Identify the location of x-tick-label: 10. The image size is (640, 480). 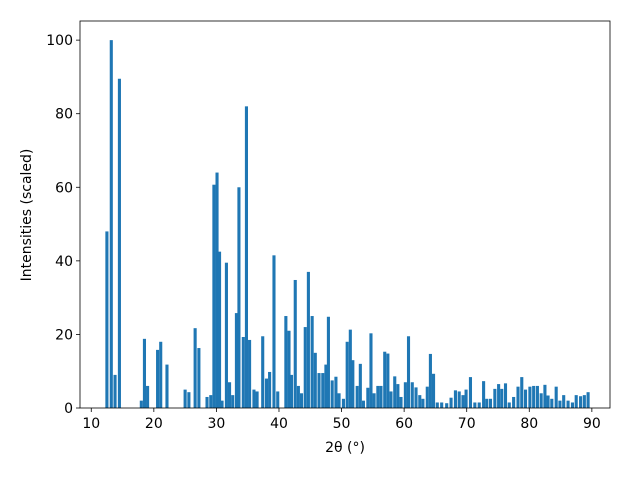
(91, 424).